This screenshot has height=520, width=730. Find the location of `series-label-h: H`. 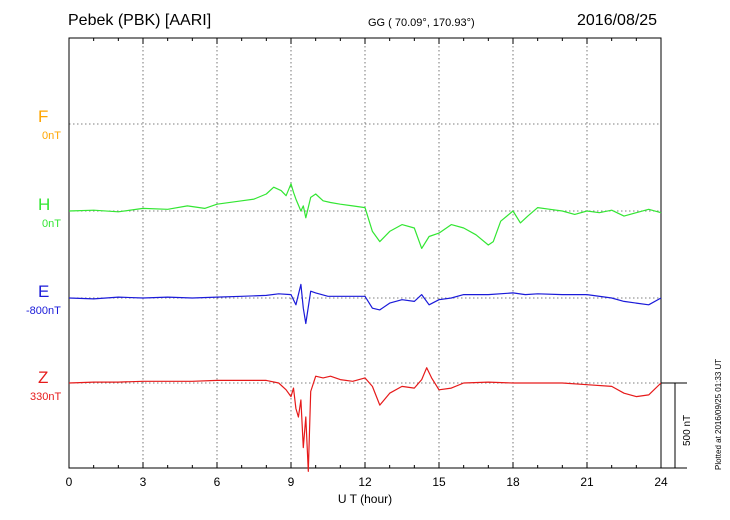

series-label-h: H is located at coordinates (44, 204).